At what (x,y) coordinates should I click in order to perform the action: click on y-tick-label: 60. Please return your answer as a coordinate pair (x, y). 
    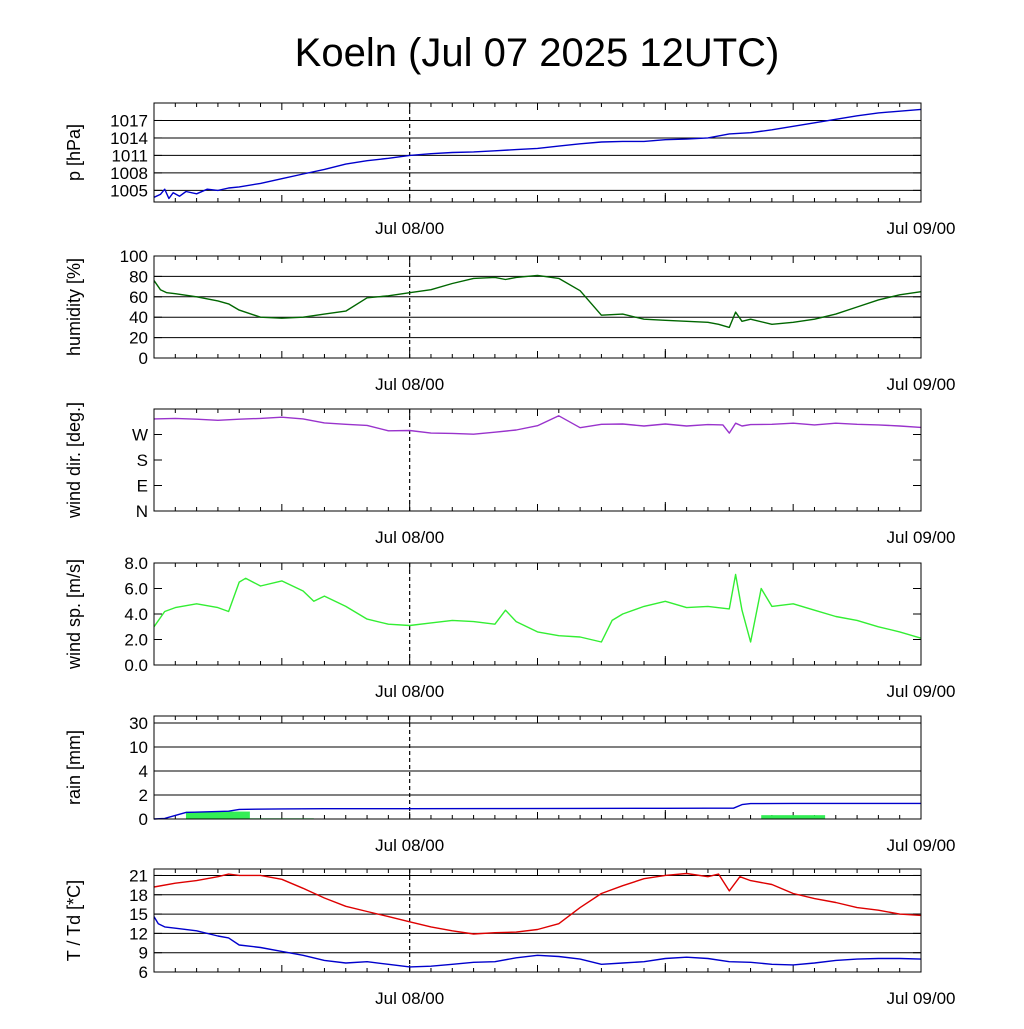
    Looking at the image, I should click on (138, 297).